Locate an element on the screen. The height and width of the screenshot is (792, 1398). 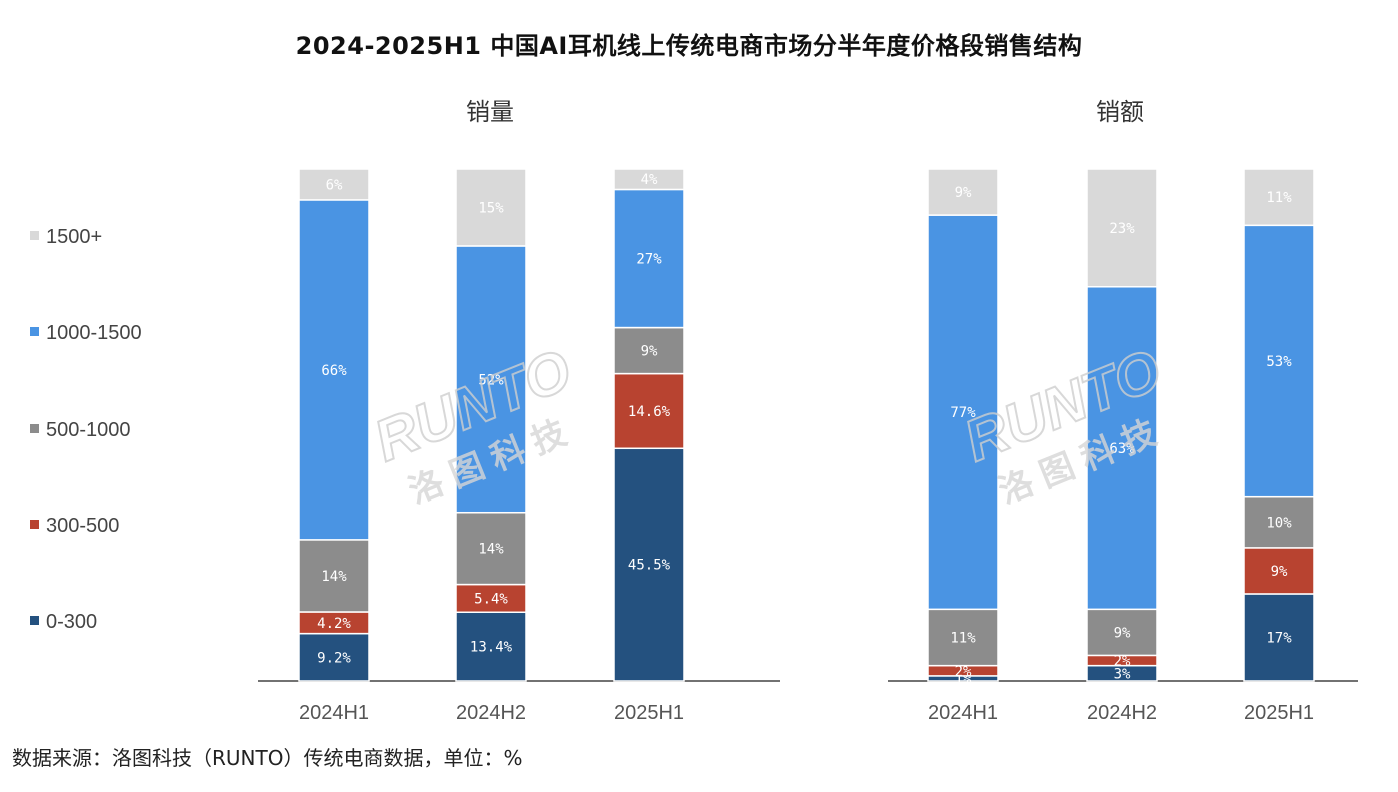
data-label: 77% is located at coordinates (963, 413).